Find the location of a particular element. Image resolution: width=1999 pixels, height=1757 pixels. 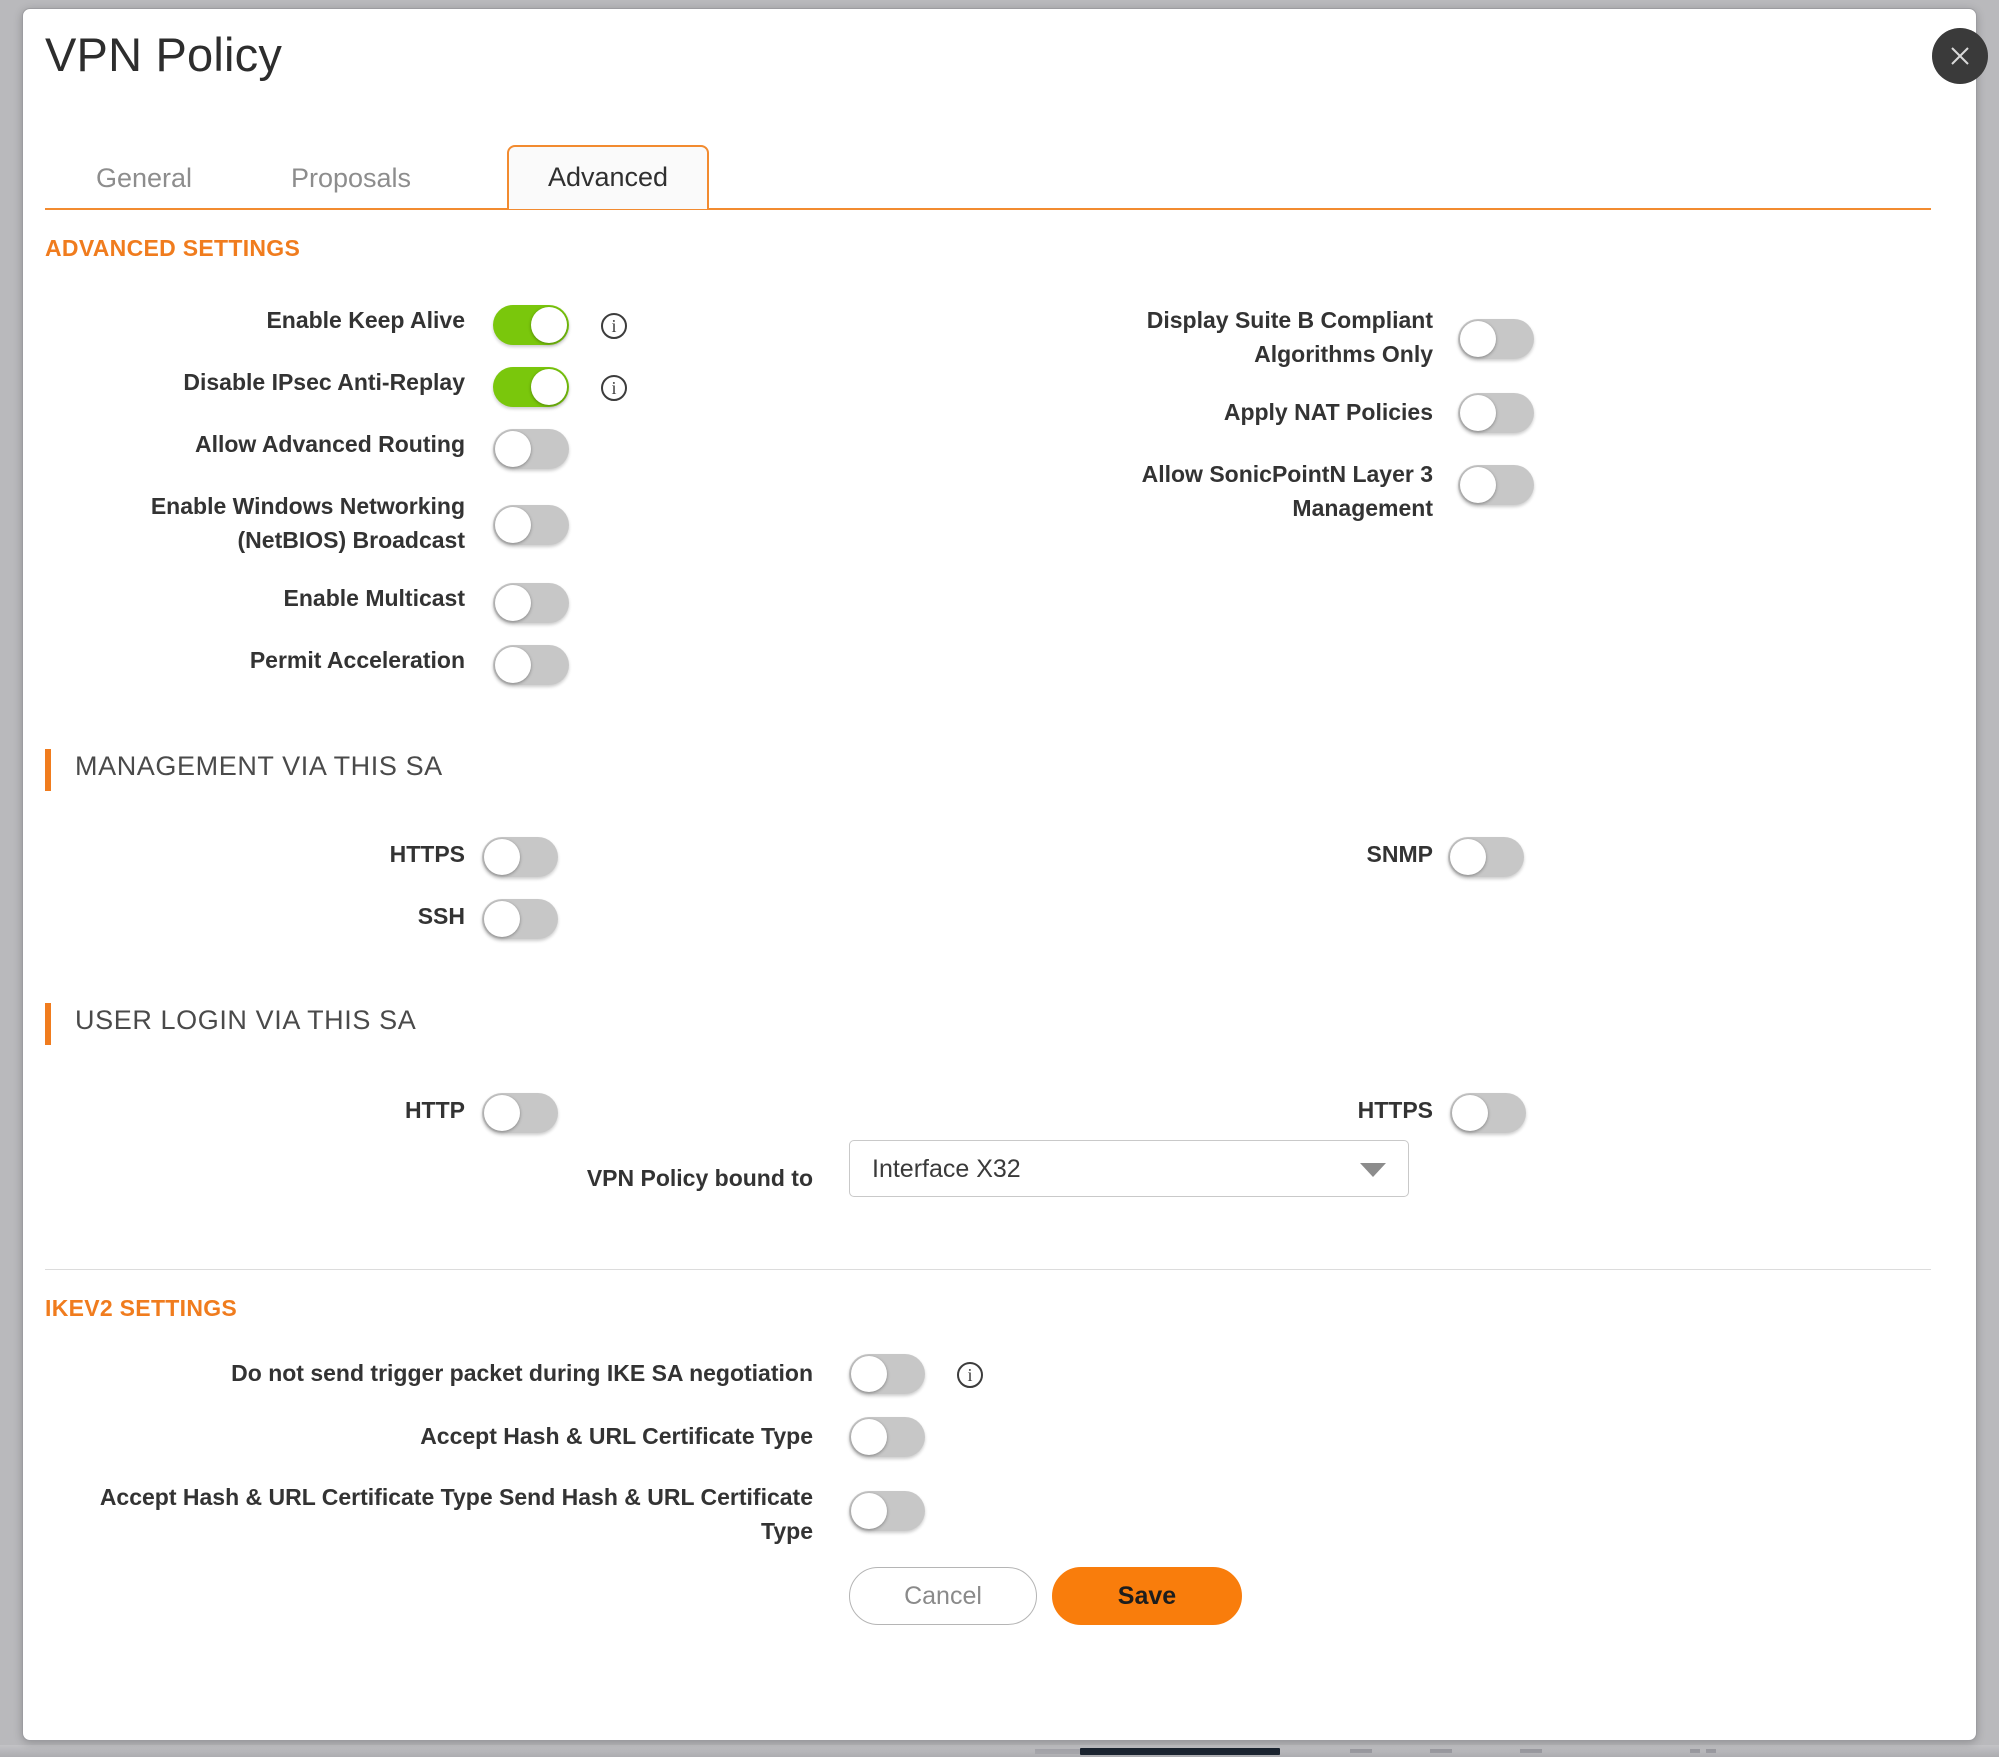

label-allow-sonicpointn-layer-3-management: Allow SonicPointN Layer 3 Management is located at coordinates (1287, 491).